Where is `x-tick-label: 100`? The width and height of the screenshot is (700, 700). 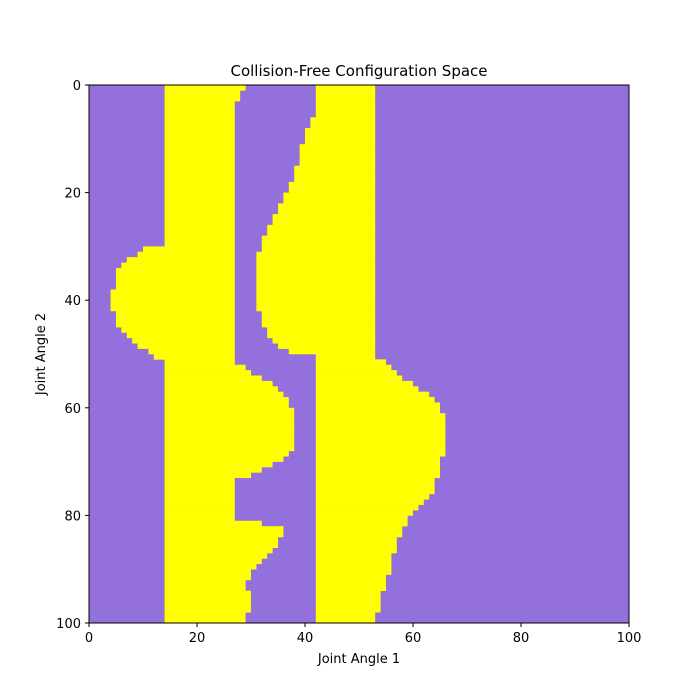
x-tick-label: 100 is located at coordinates (629, 638).